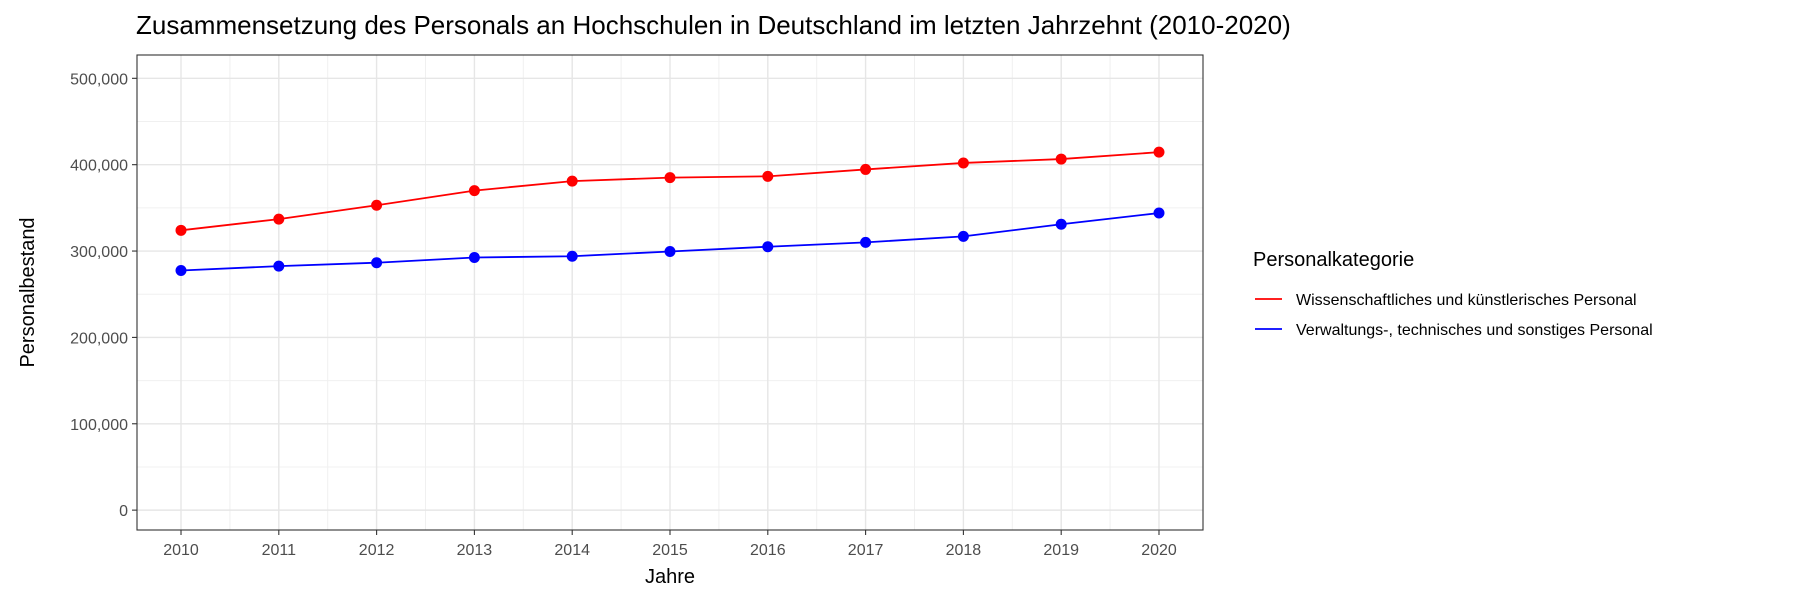 Image resolution: width=1800 pixels, height=600 pixels. What do you see at coordinates (123, 511) in the screenshot?
I see `y-tick-label: 0` at bounding box center [123, 511].